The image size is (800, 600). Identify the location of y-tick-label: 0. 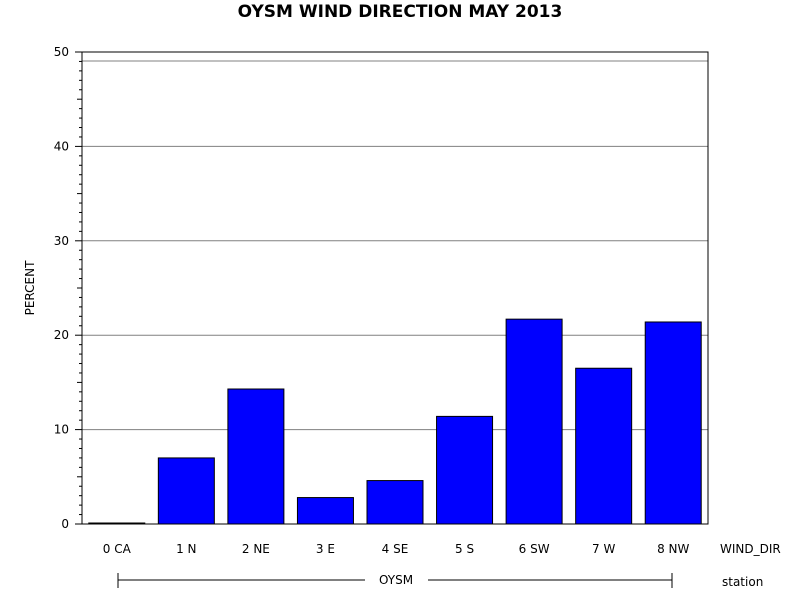
(65, 524).